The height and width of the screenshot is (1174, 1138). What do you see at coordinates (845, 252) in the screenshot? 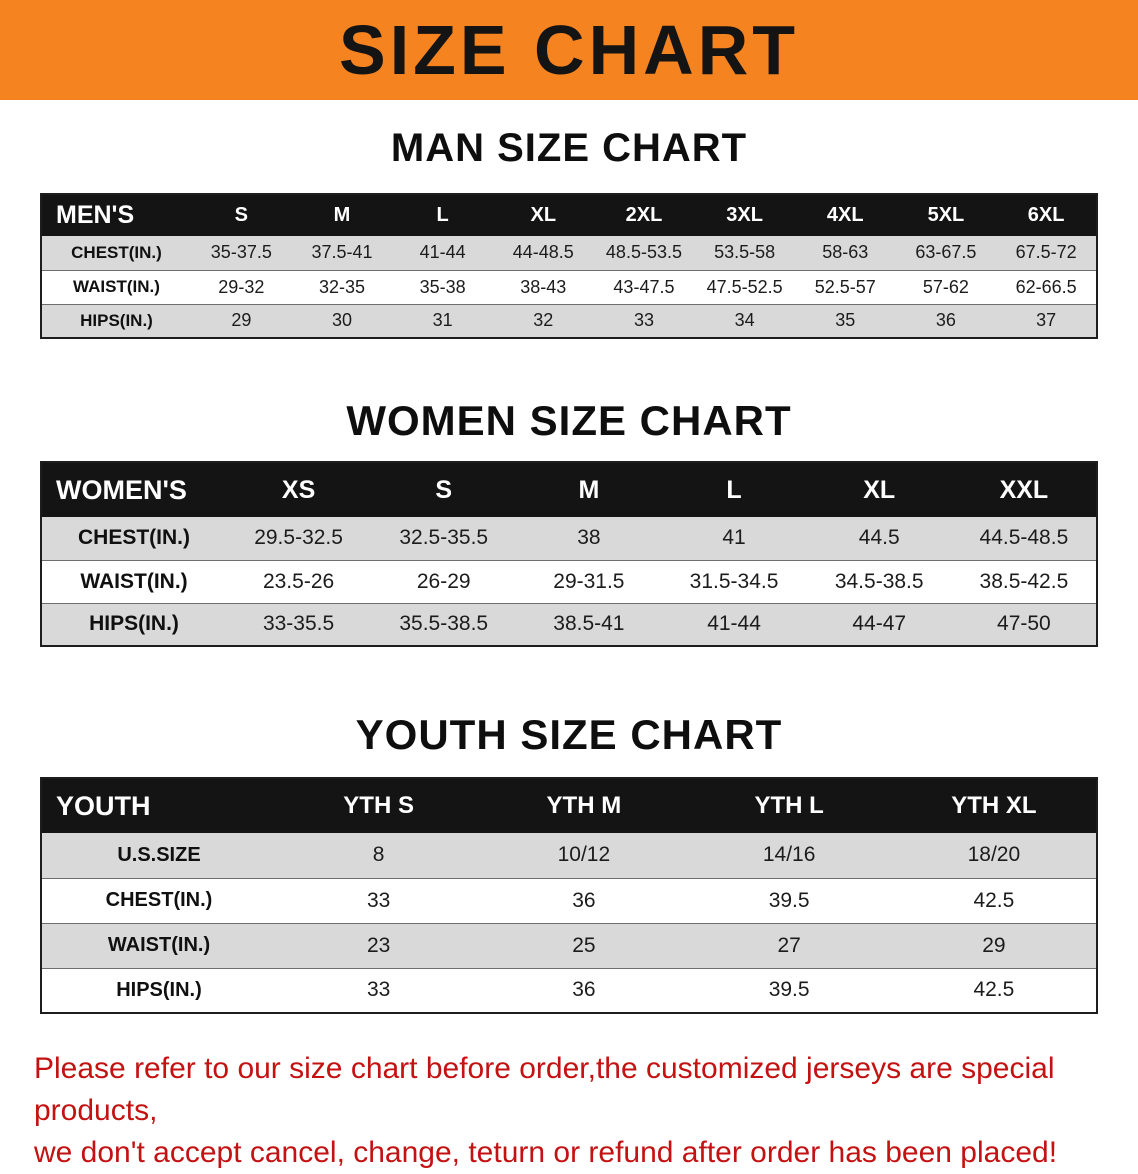
I see `size-value: 58-63` at bounding box center [845, 252].